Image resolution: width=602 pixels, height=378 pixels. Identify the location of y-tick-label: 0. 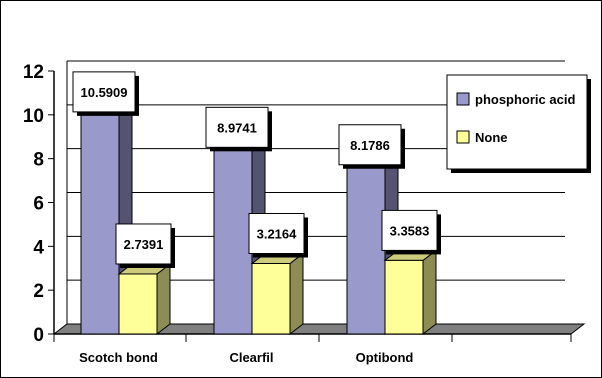
(38, 335).